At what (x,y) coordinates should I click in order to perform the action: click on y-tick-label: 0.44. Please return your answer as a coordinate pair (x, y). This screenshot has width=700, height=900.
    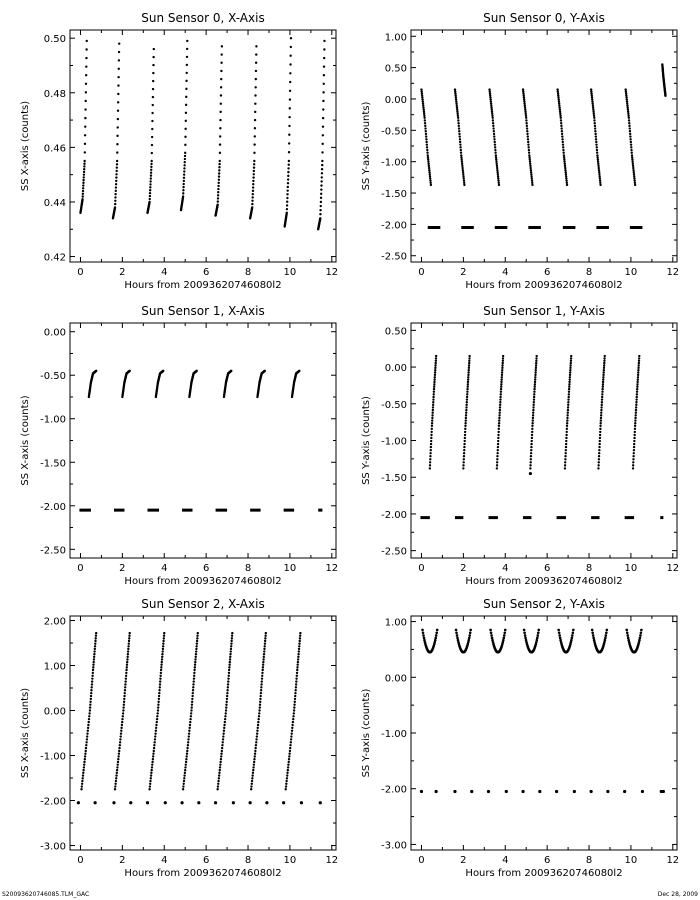
    Looking at the image, I should click on (55, 203).